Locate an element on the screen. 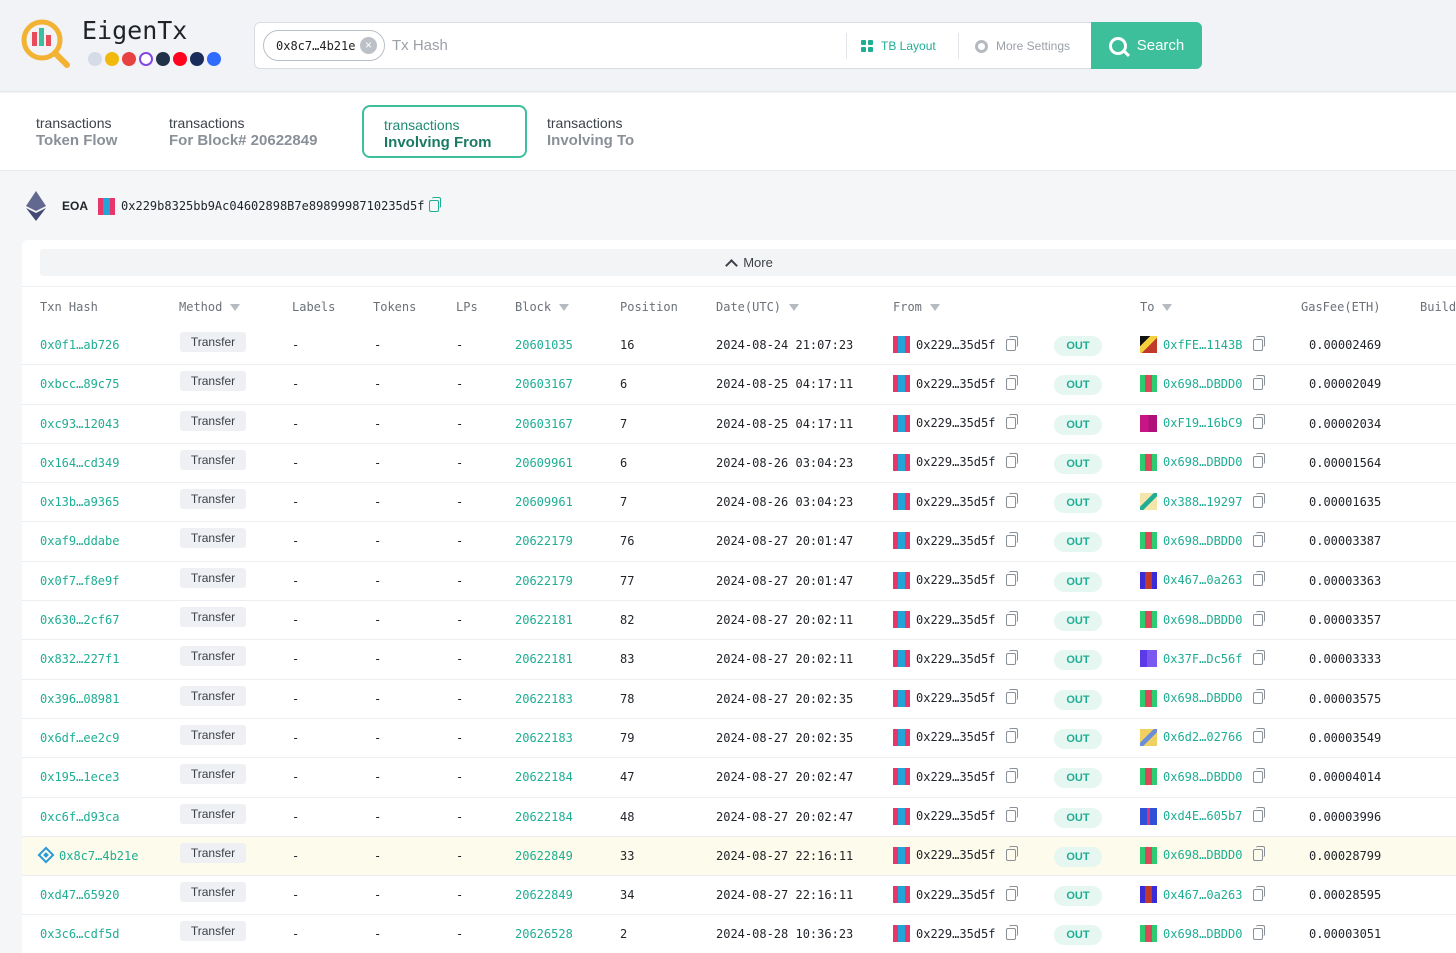 Image resolution: width=1456 pixels, height=953 pixels. tab-involving-to: transactions Involving To is located at coordinates (590, 131).